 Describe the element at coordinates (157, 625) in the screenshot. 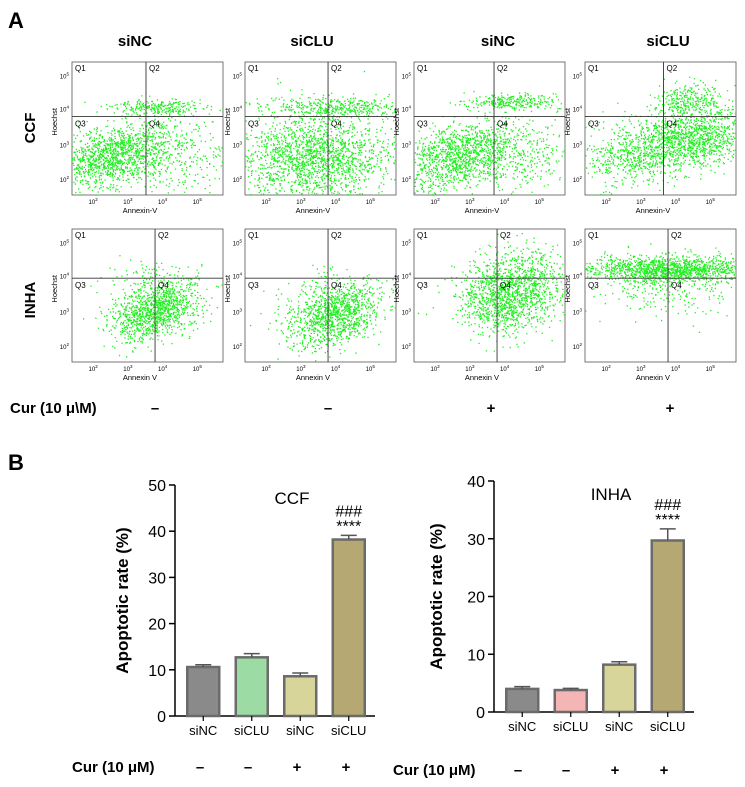

I see `y-tick-label: 20` at that location.